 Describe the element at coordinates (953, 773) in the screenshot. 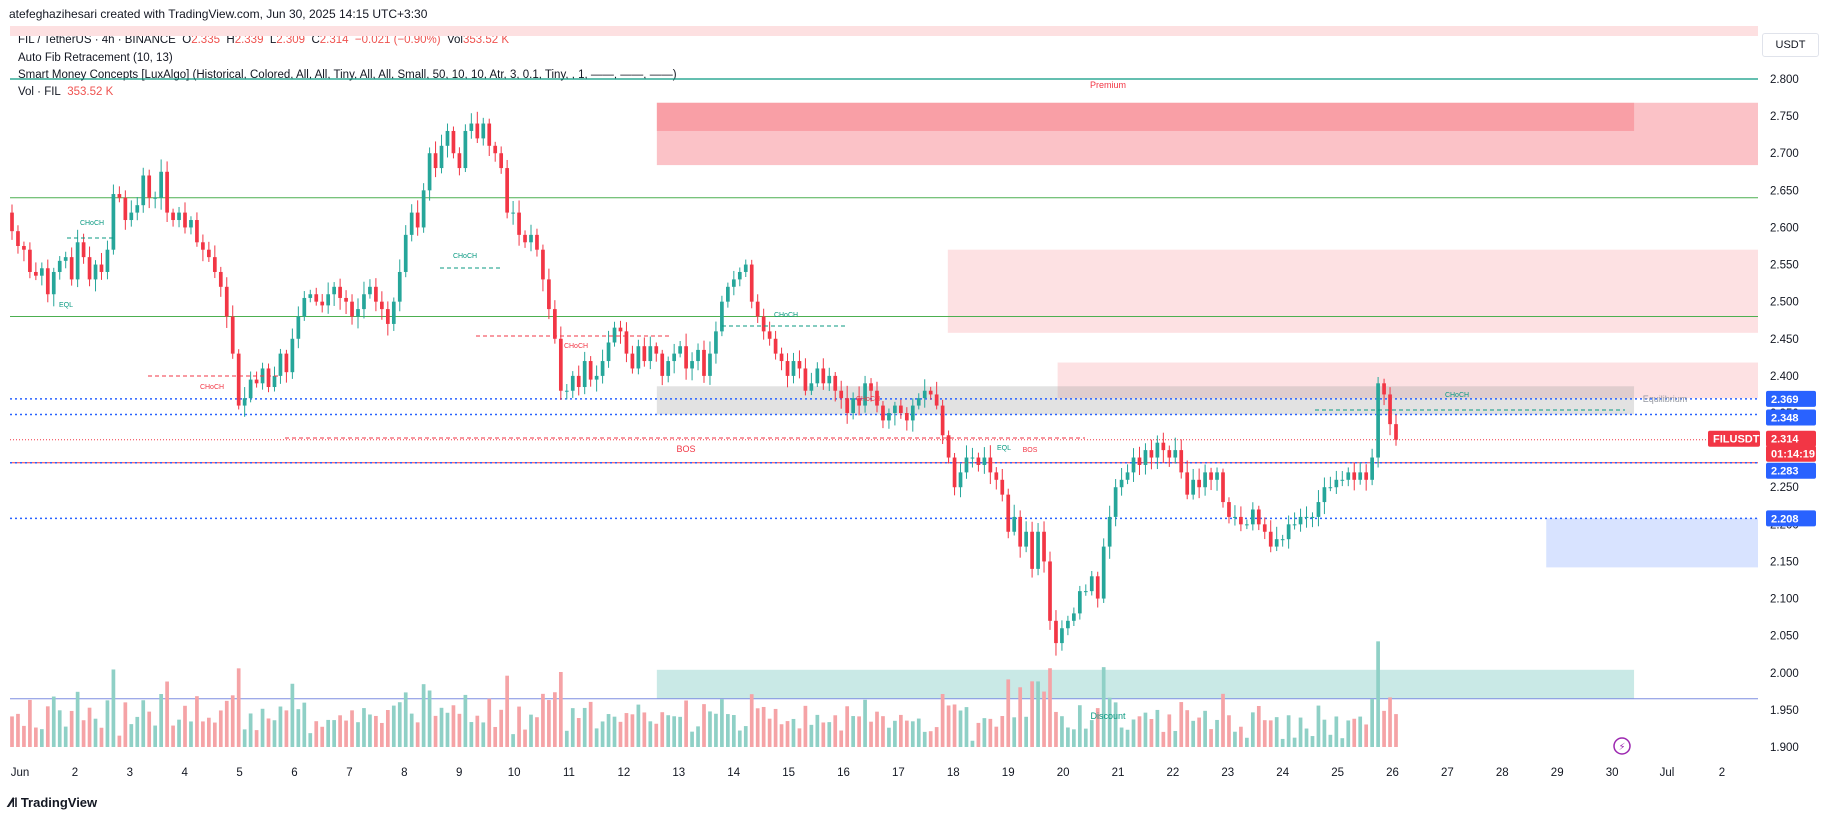

I see `time-axis-tick: 18` at that location.